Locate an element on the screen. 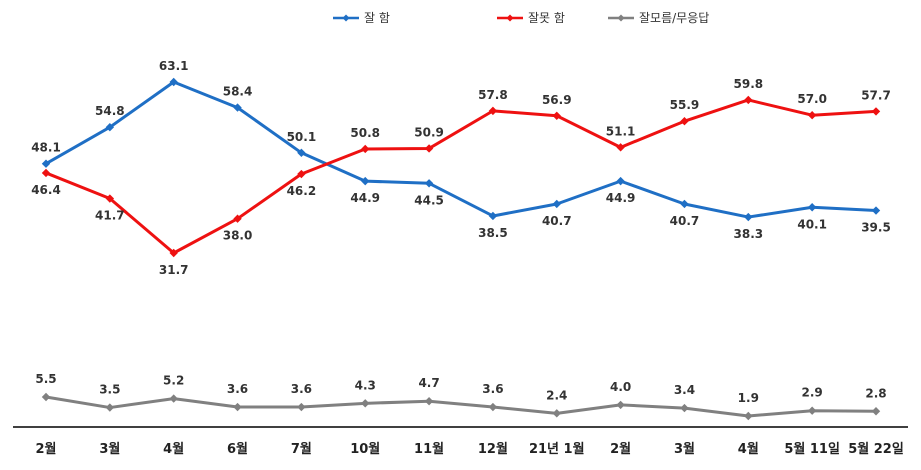  x-tick-label: 10월 is located at coordinates (365, 449).